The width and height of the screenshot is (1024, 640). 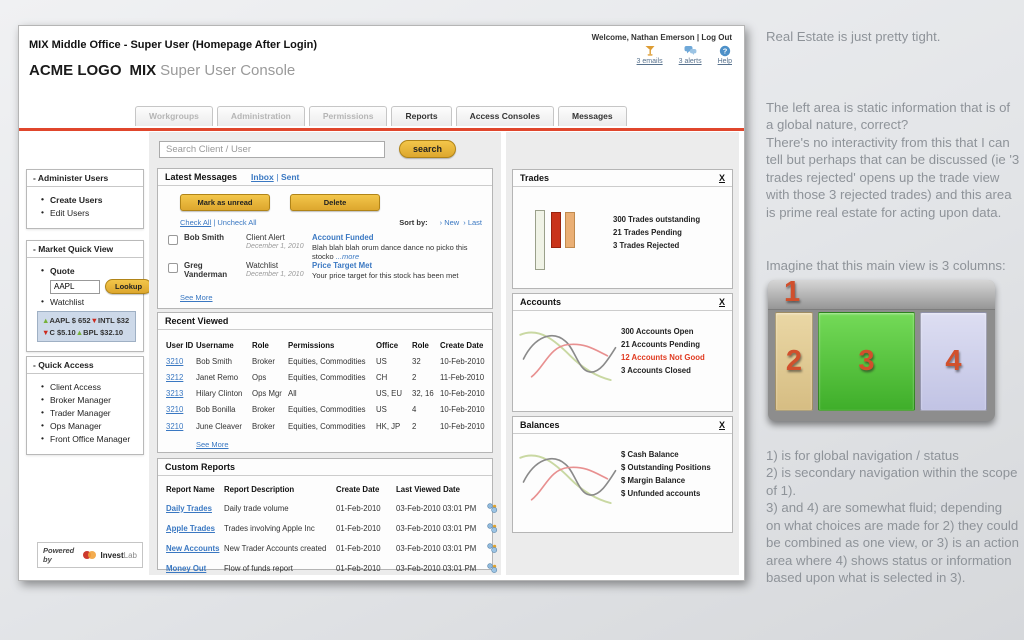 I want to click on sidebar-item-client-access: Client Access, so click(x=90, y=386).